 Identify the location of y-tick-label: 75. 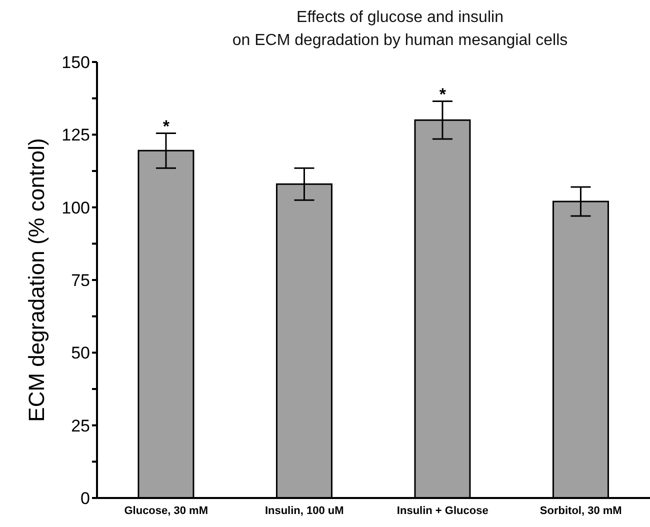
(80, 280).